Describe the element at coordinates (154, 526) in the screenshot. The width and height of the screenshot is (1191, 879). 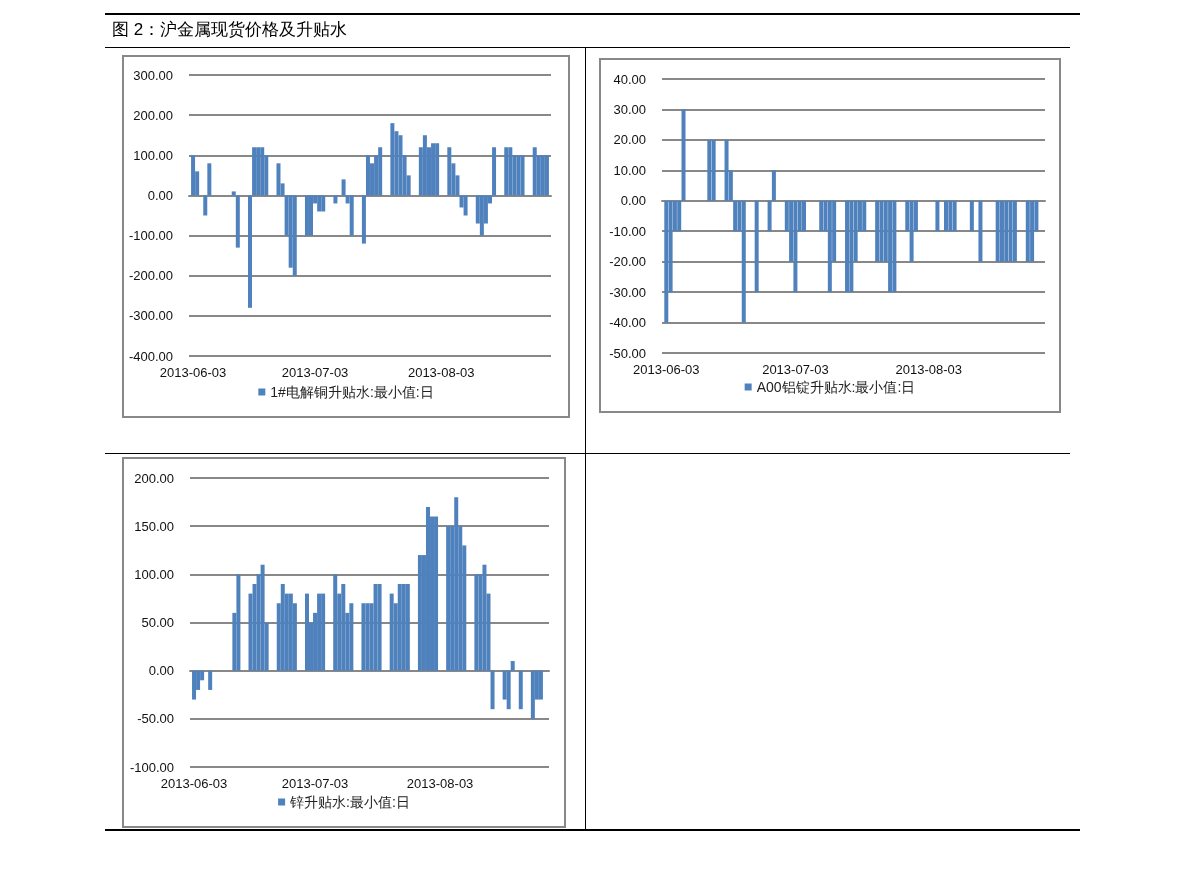
I see `y-tick-label: 150.00` at that location.